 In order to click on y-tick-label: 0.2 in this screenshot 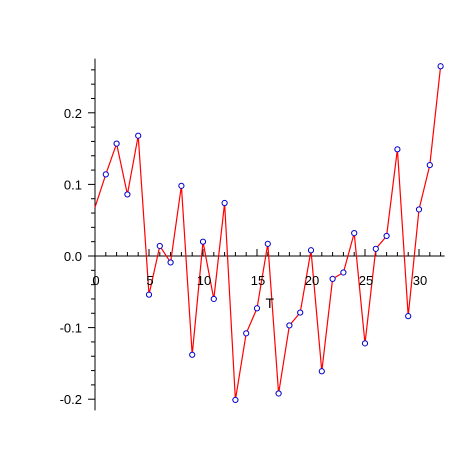, I will do `click(73, 113)`.